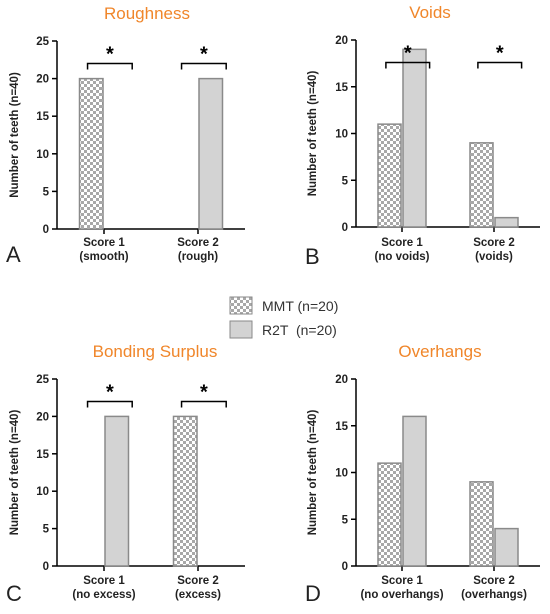 The image size is (550, 614). I want to click on x-tick-label: (no excess), so click(103, 595).